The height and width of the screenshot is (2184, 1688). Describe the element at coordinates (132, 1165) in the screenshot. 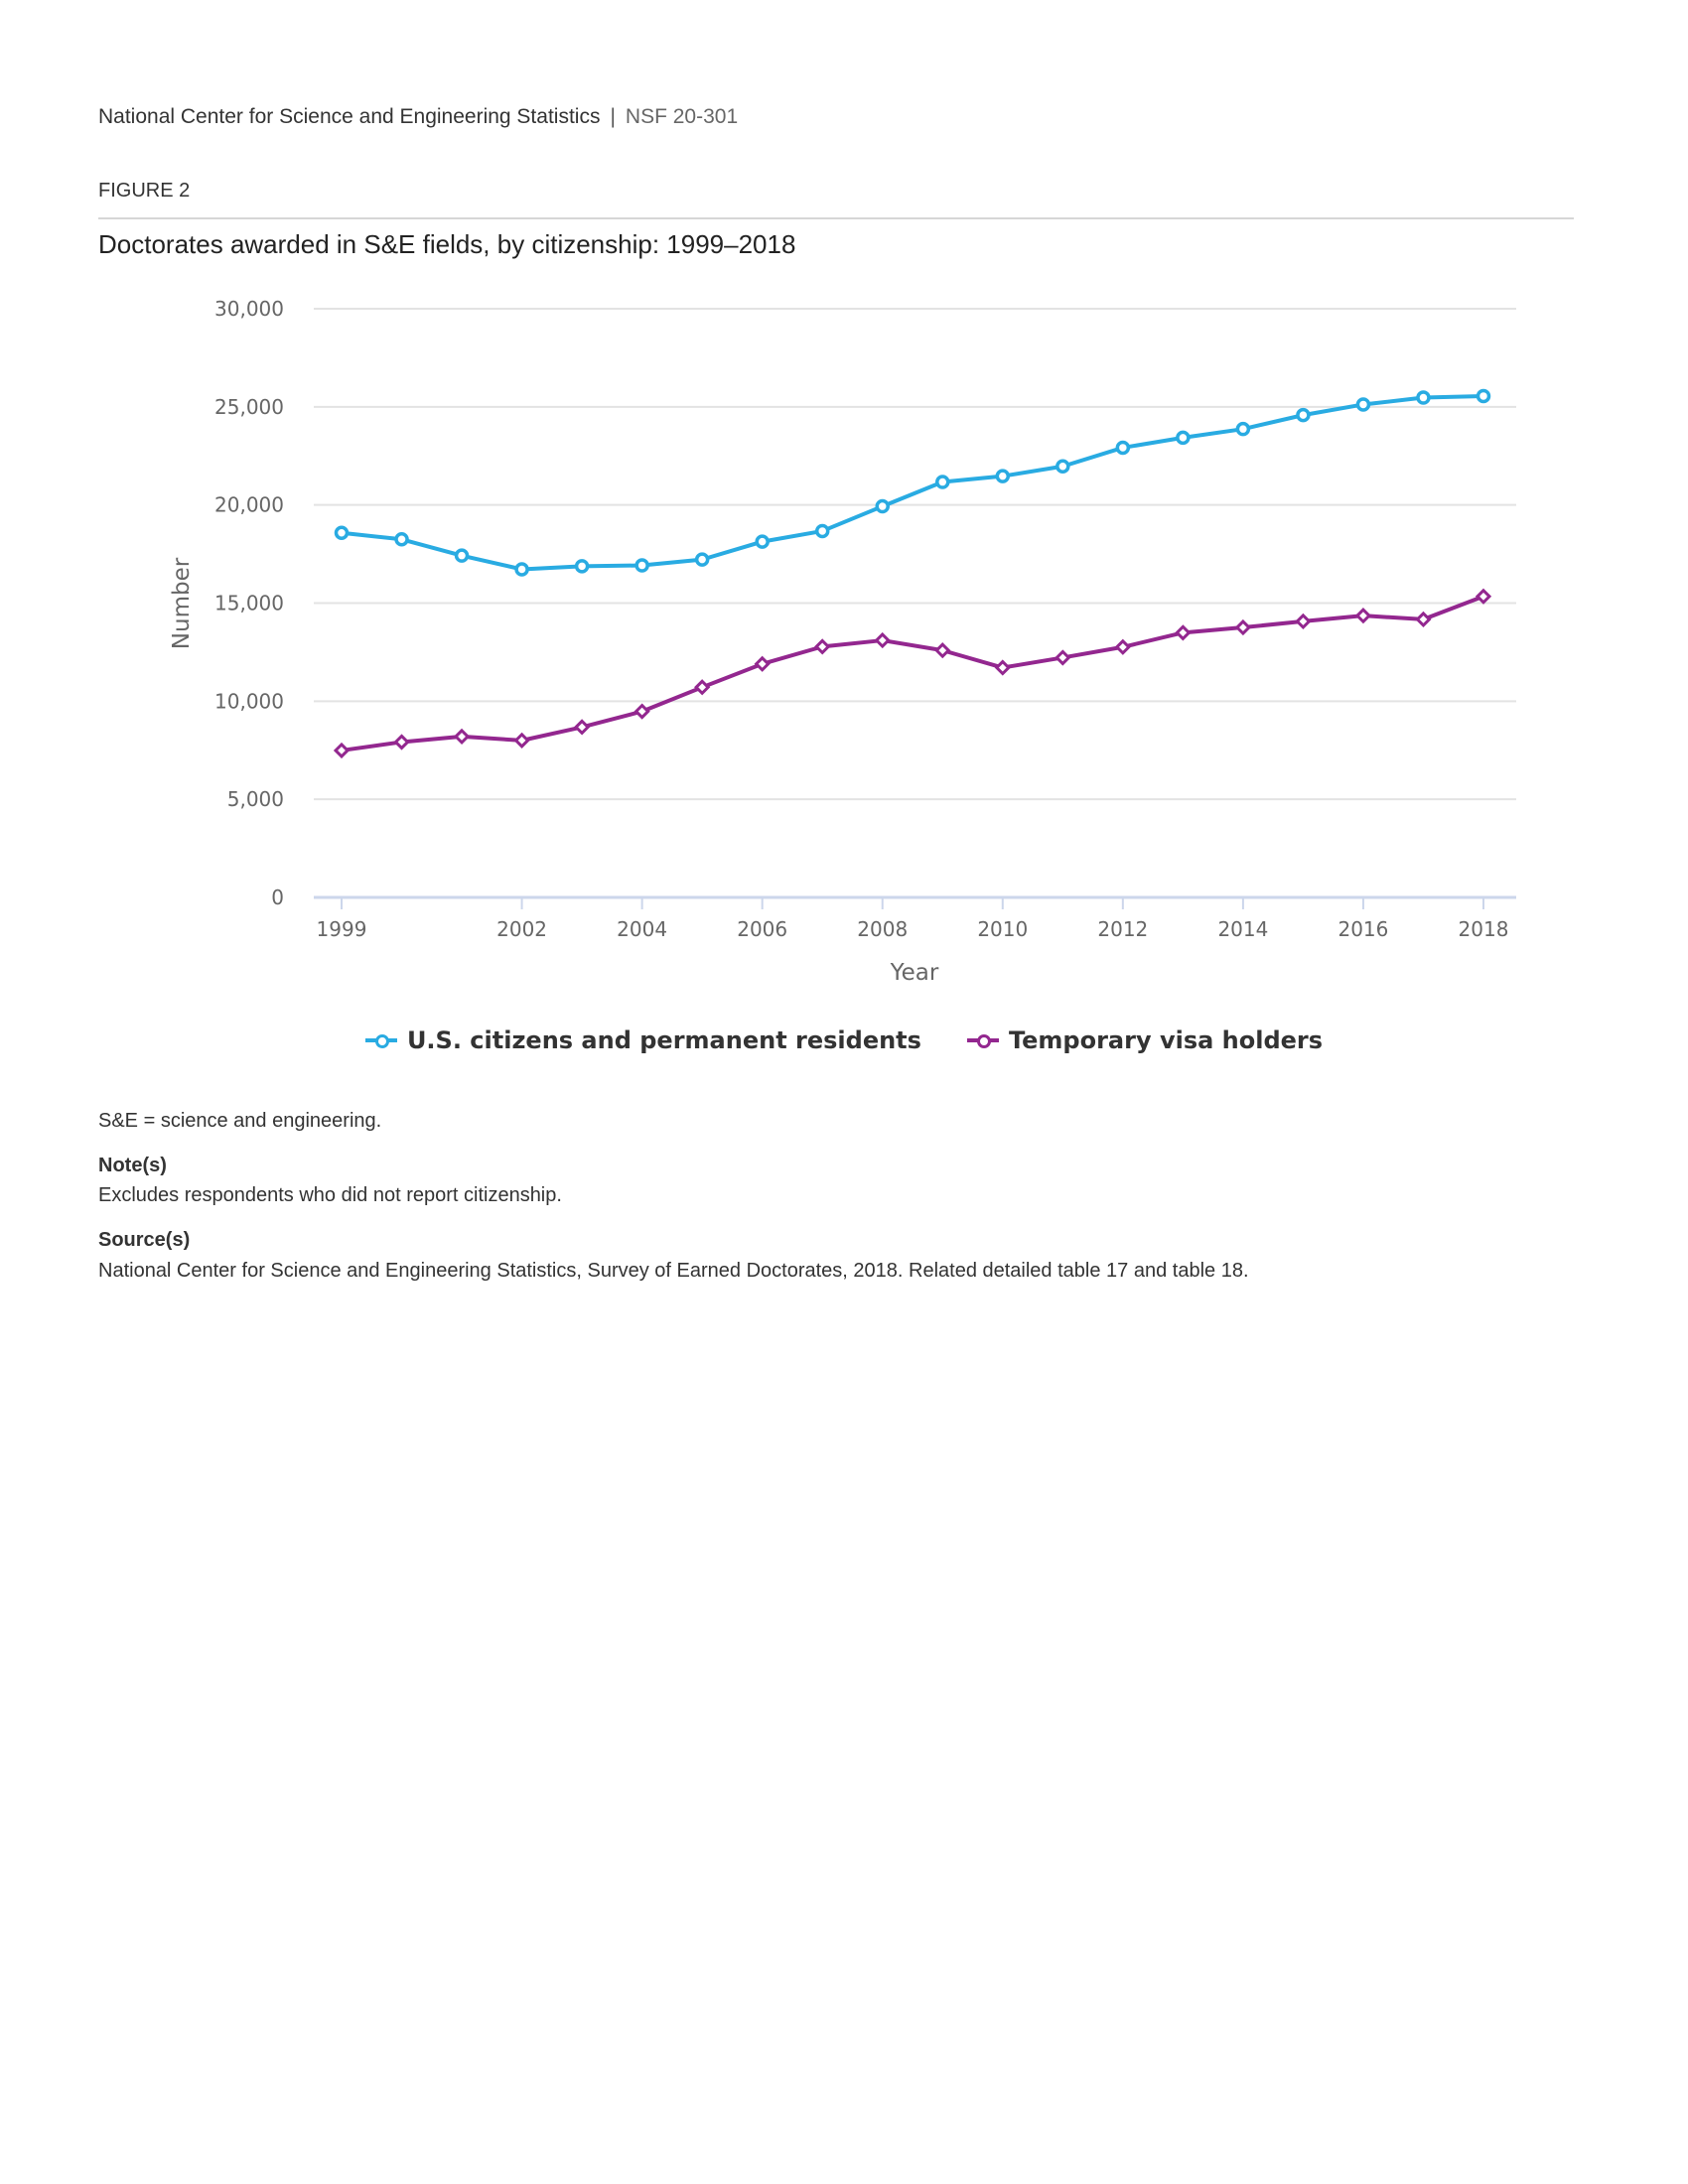

I see `notes-heading: Note(s)` at that location.